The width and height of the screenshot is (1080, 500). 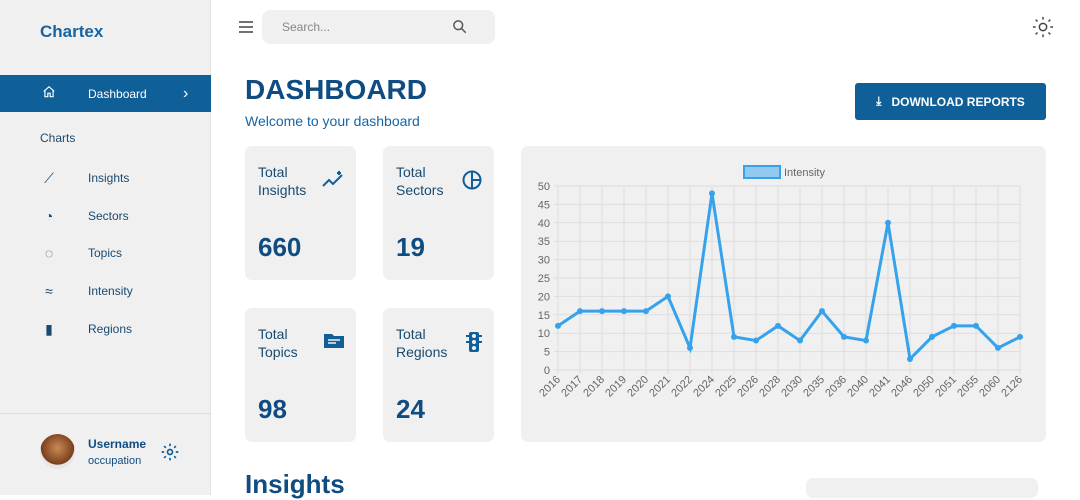 I want to click on page-title: DASHBOARD, so click(x=336, y=89).